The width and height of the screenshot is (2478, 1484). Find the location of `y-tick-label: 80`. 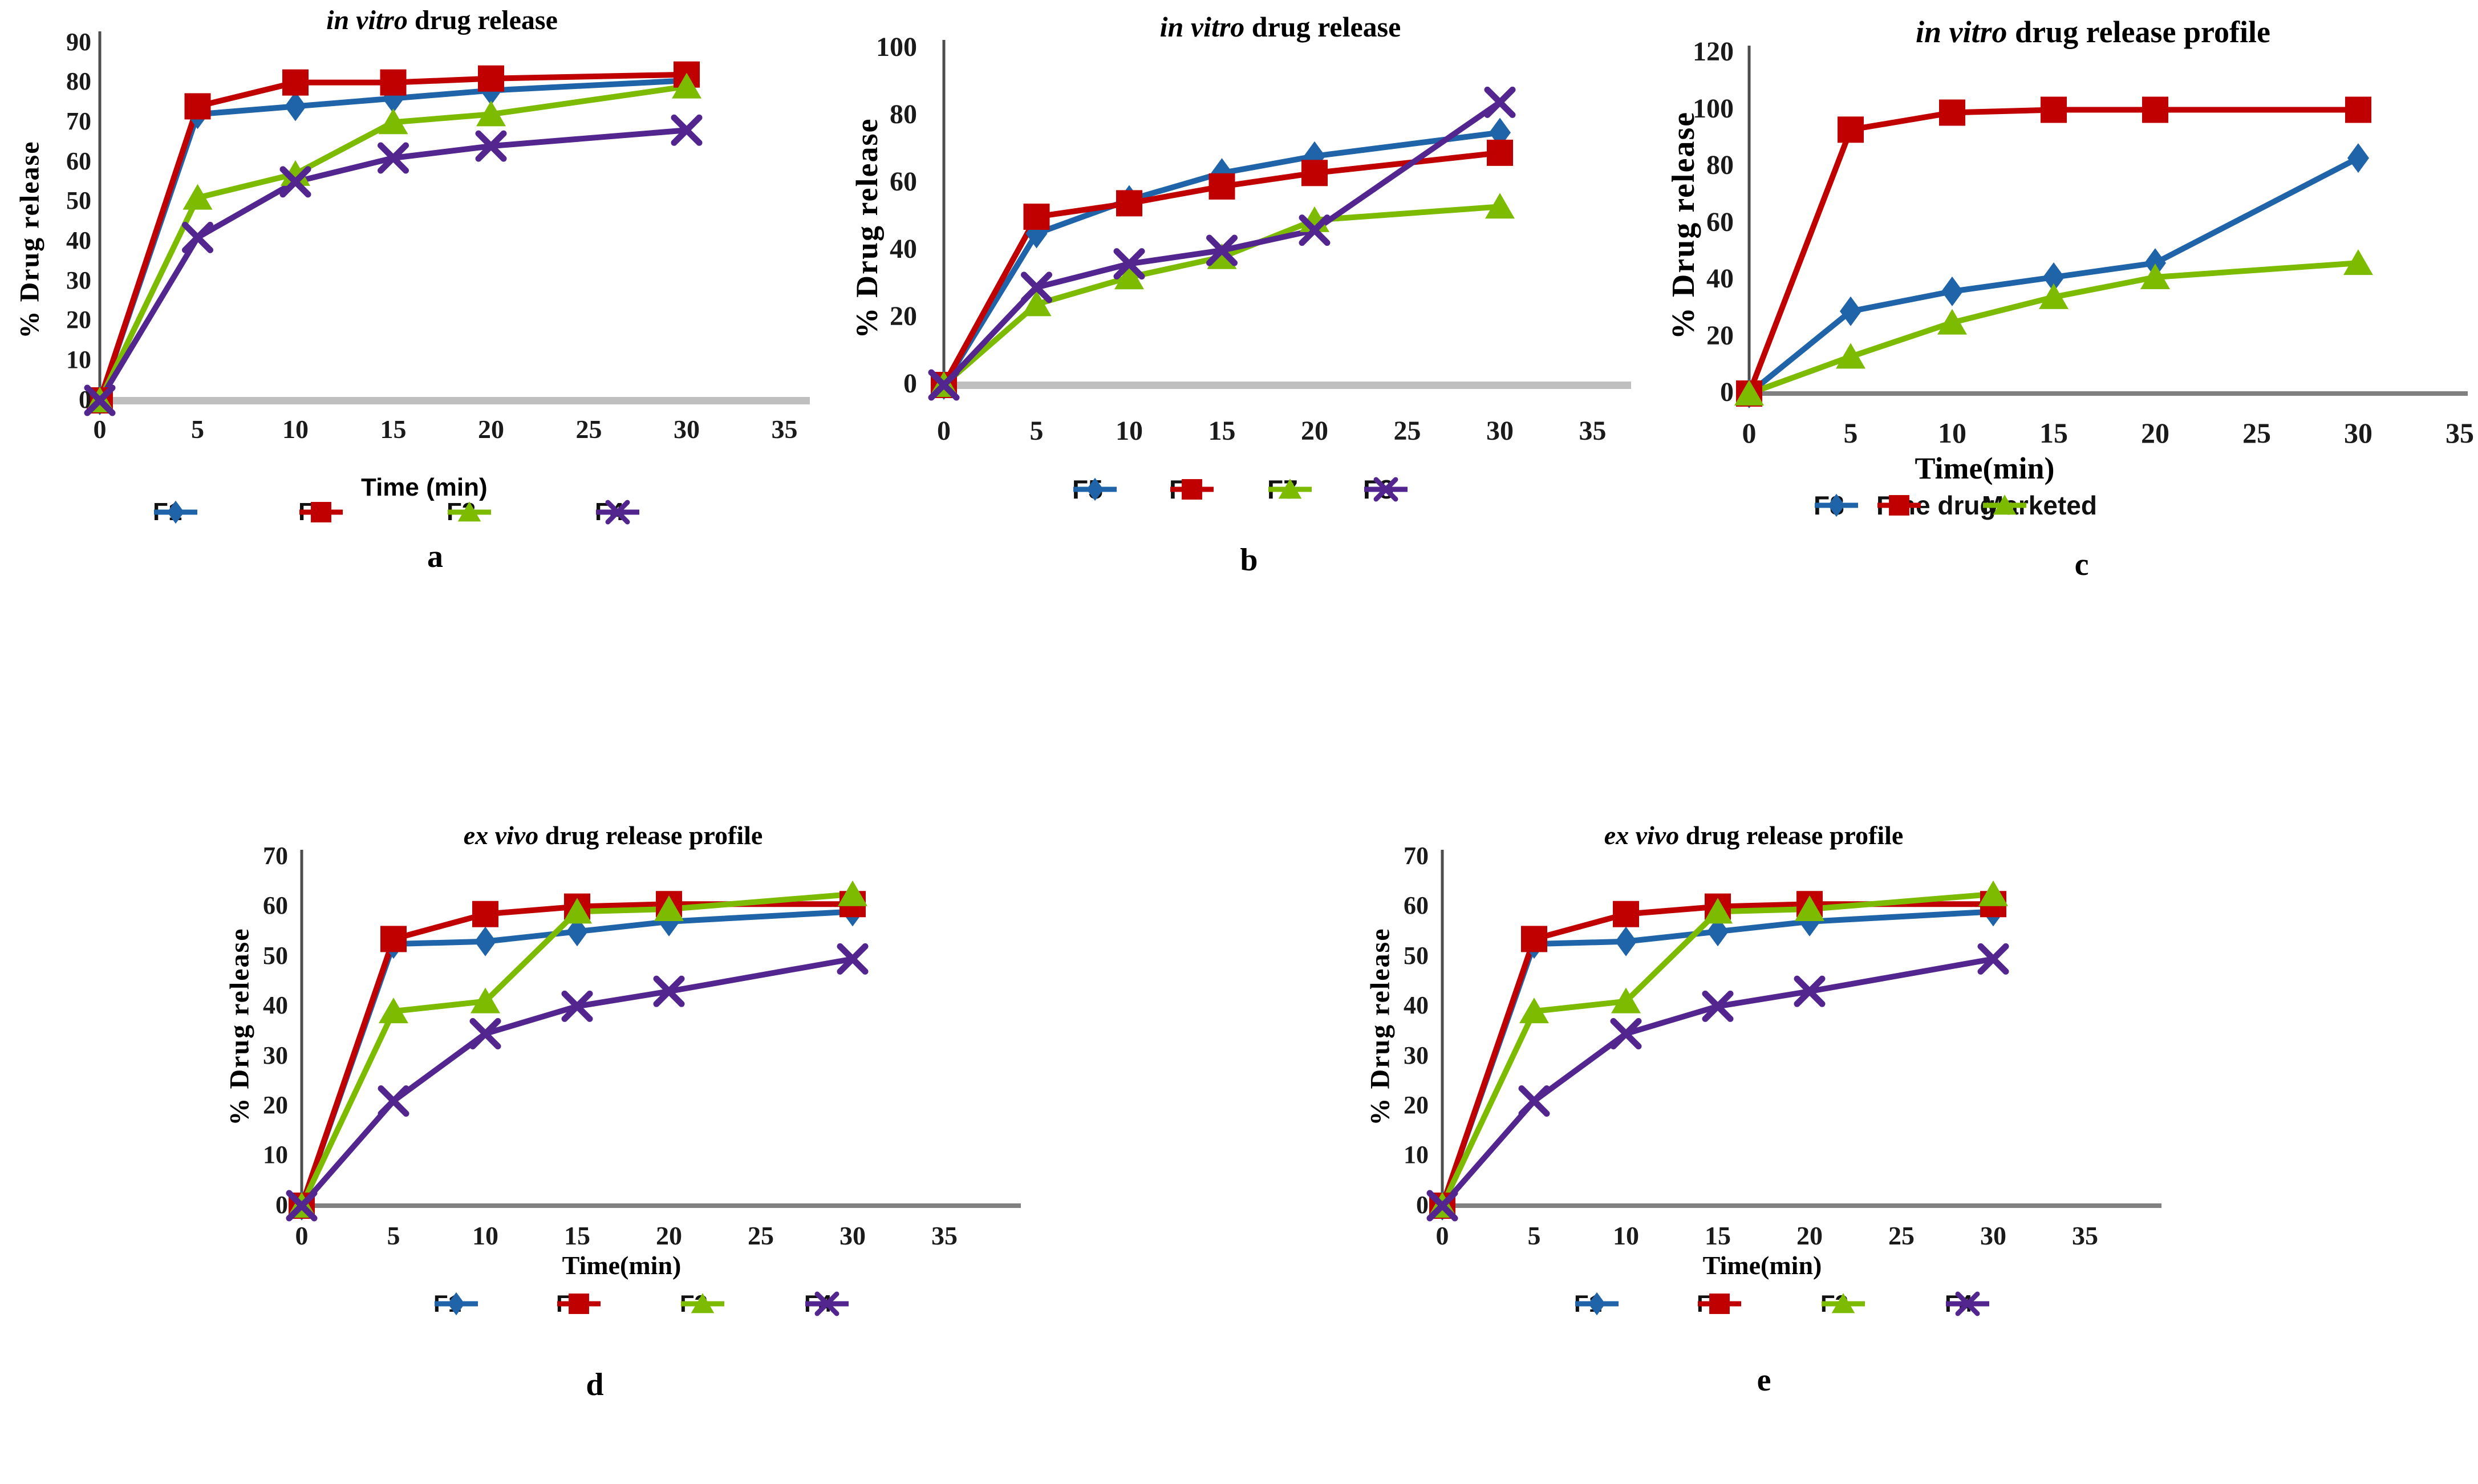

y-tick-label: 80 is located at coordinates (903, 115).